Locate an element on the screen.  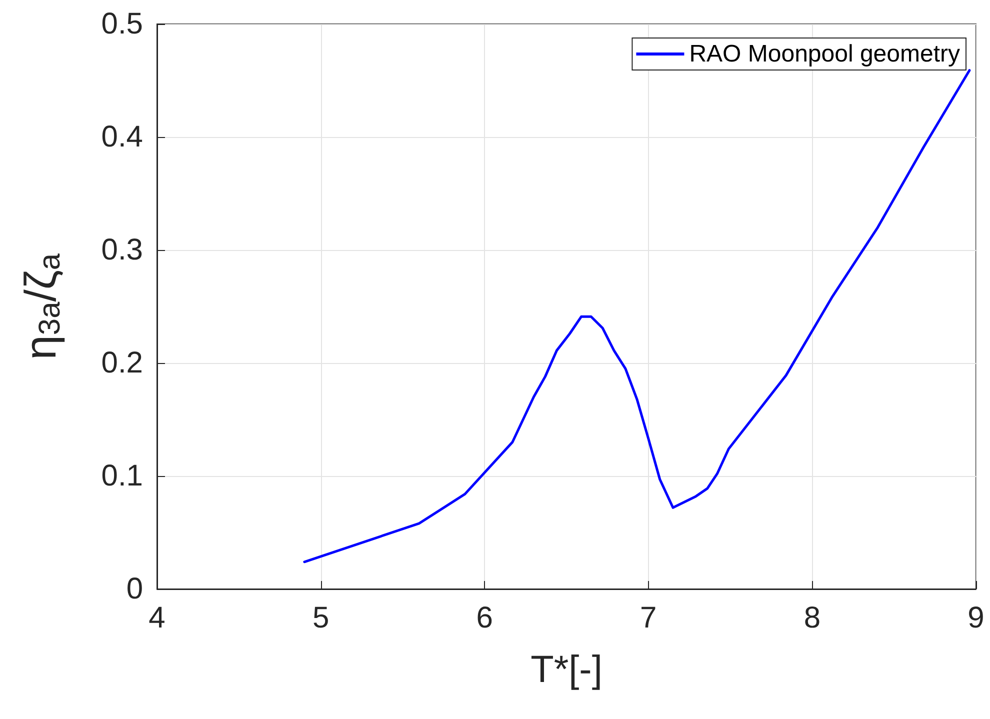
y-tick-label: 0.1 is located at coordinates (122, 476).